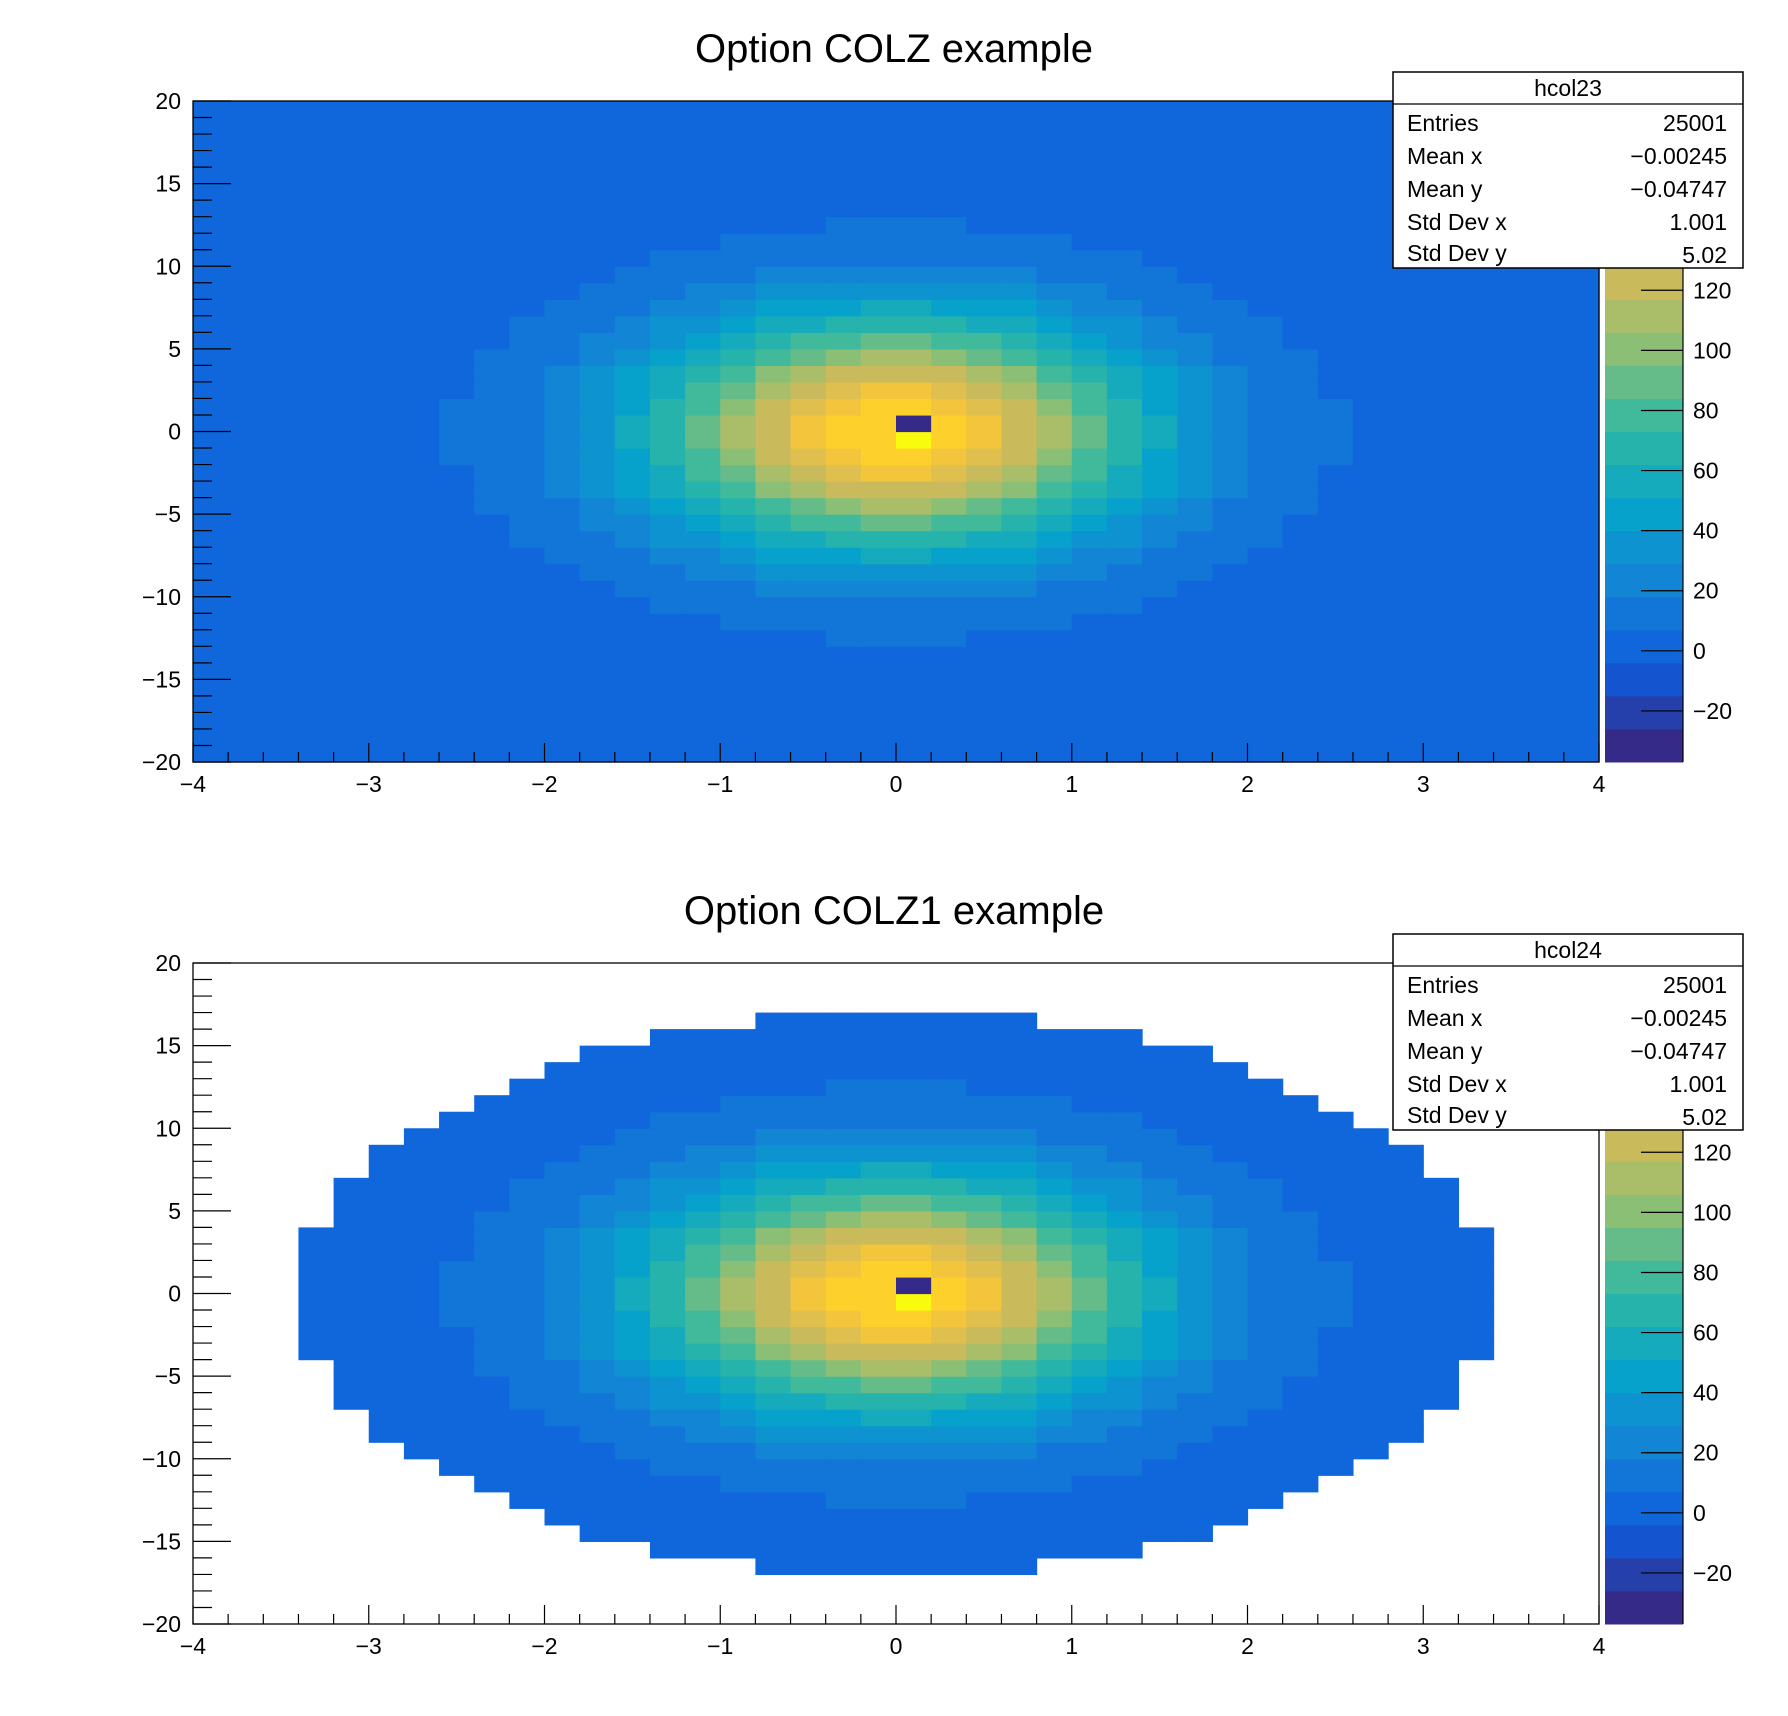 The height and width of the screenshot is (1716, 1788). I want to click on stats-title: hcol23, so click(1568, 88).